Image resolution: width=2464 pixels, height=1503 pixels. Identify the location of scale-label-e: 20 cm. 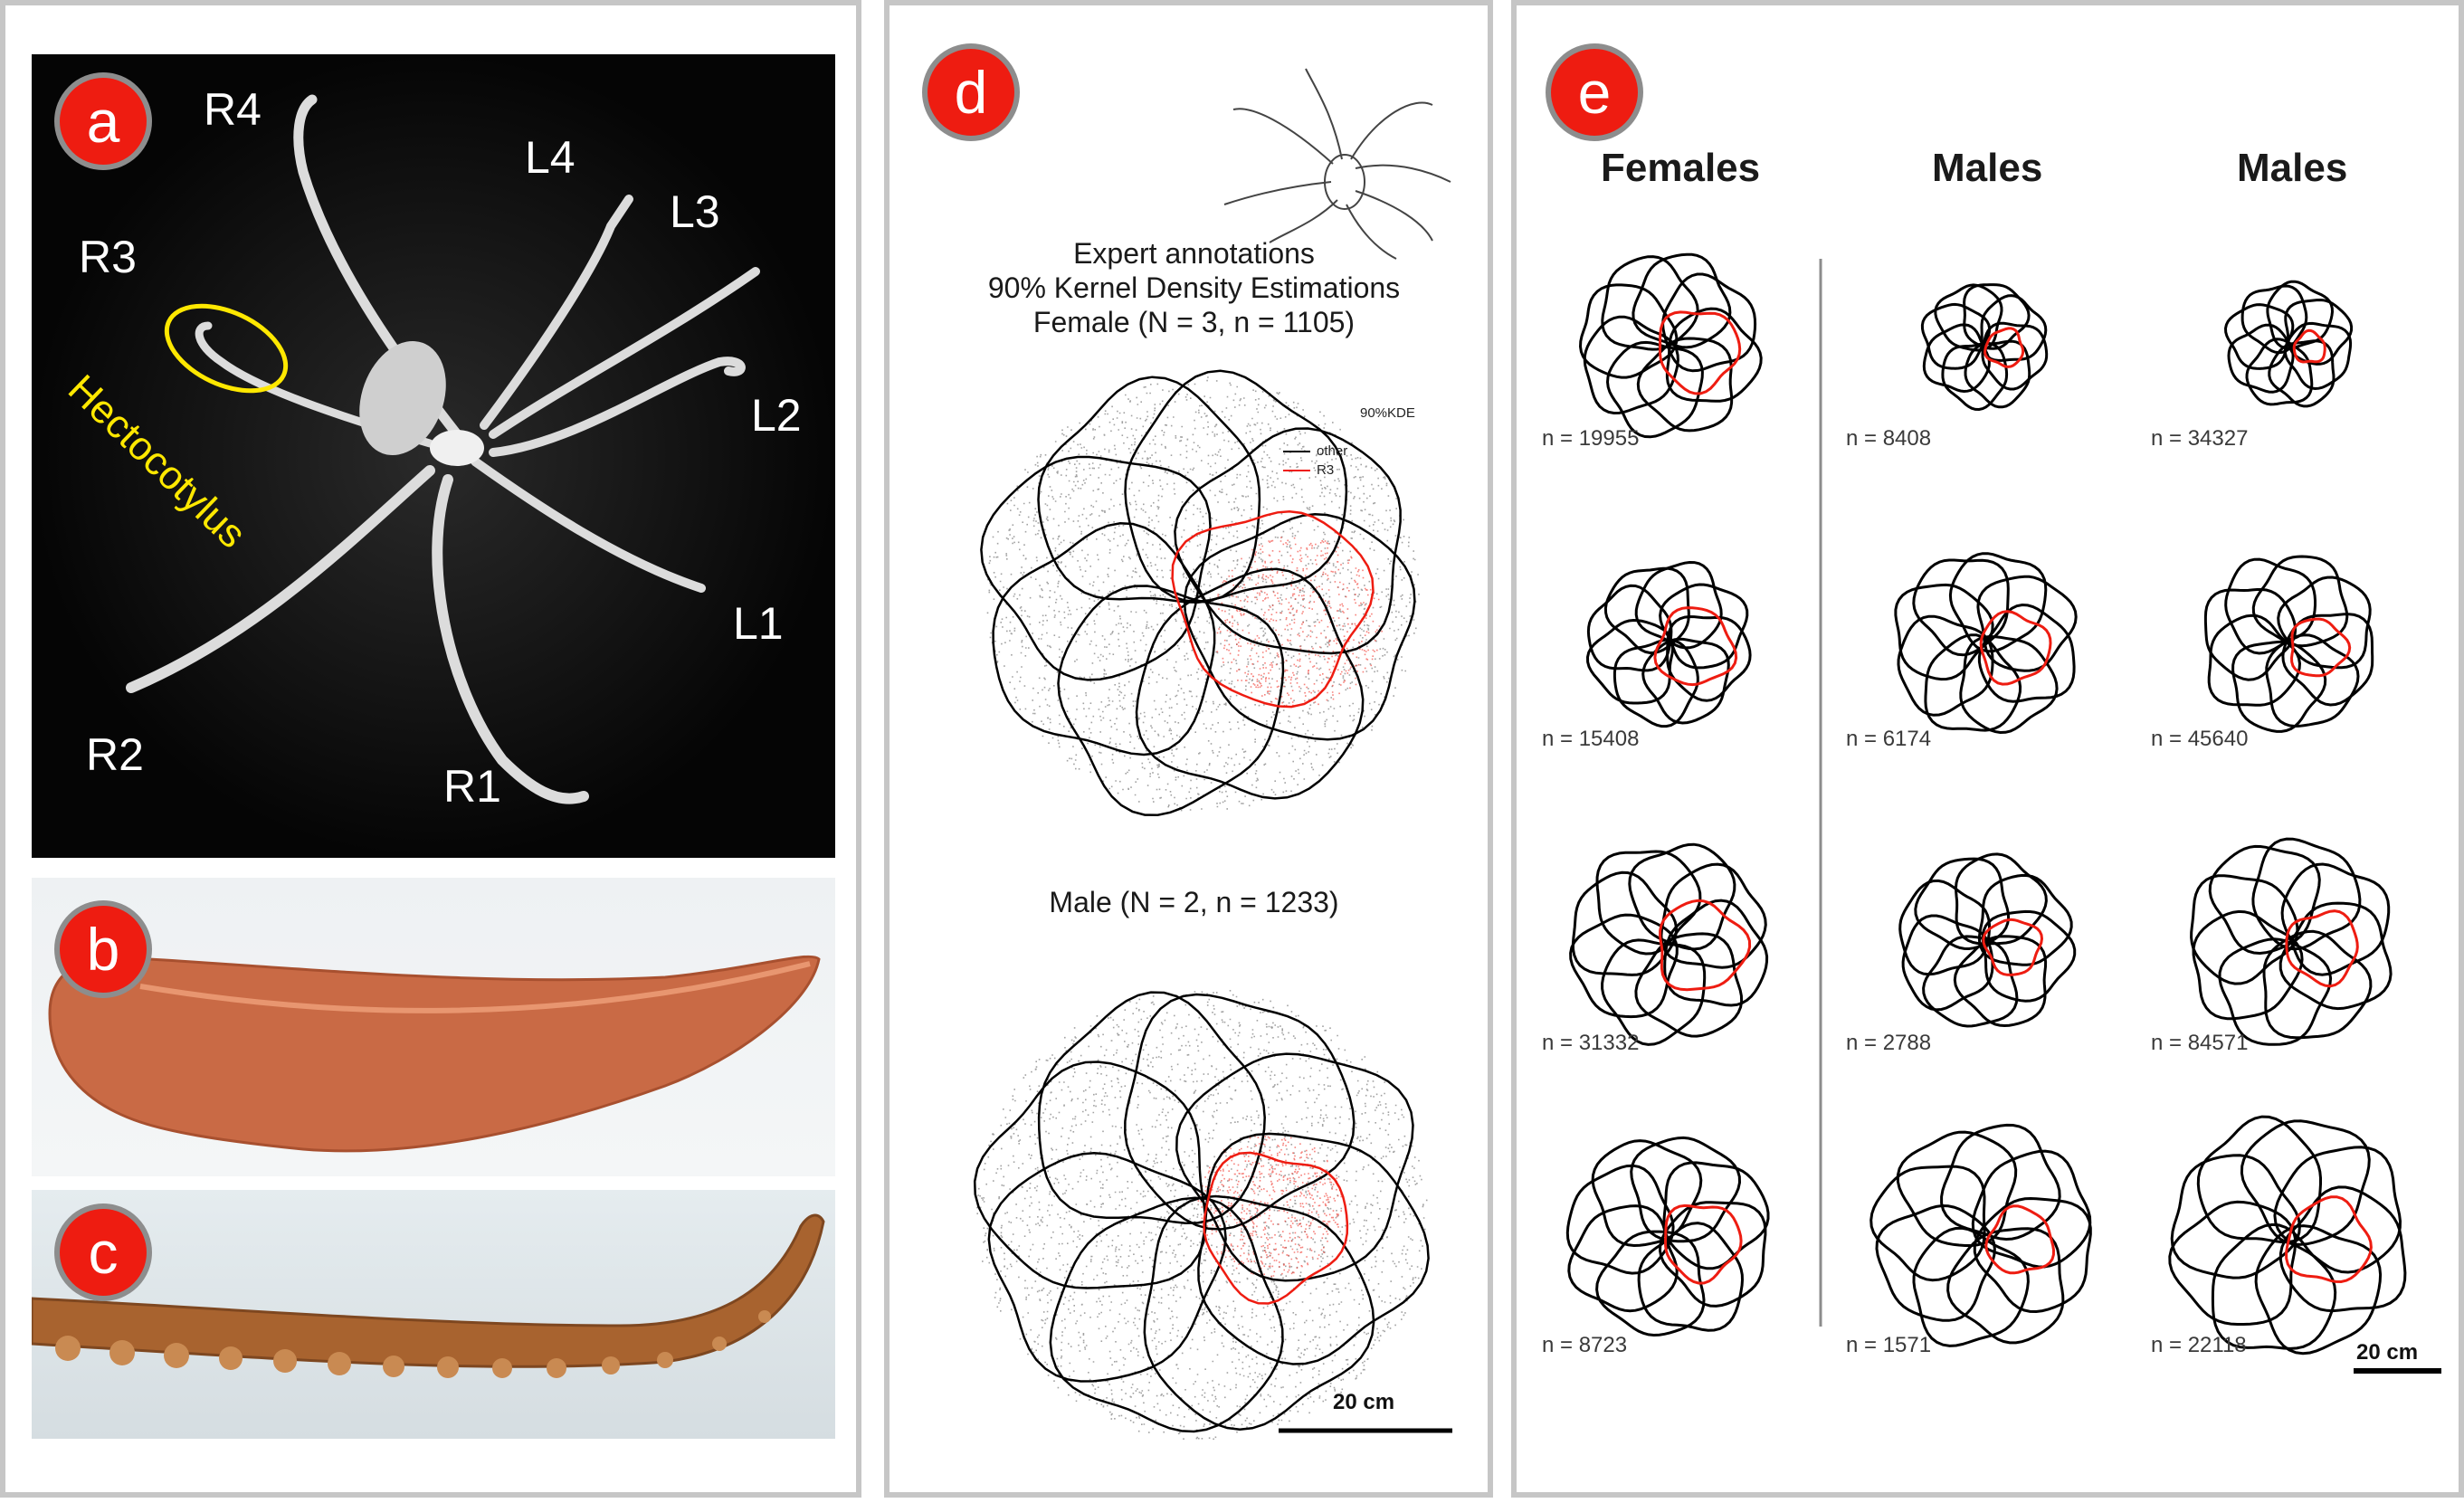
(2387, 1352).